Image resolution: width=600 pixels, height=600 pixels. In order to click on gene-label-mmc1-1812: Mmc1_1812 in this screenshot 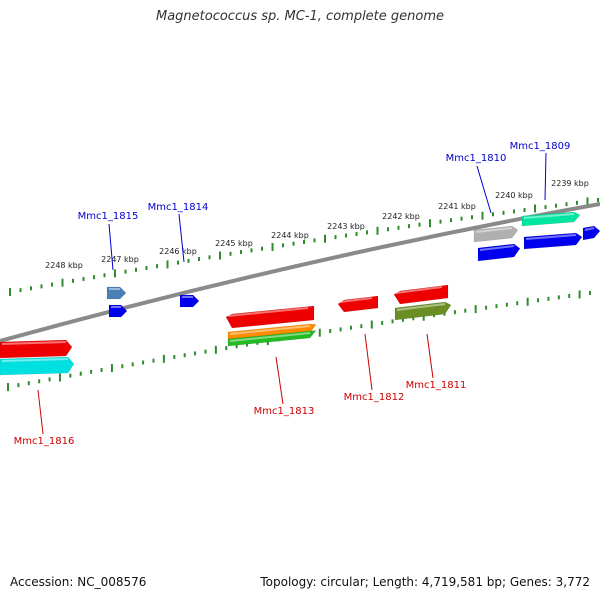, I will do `click(374, 397)`.